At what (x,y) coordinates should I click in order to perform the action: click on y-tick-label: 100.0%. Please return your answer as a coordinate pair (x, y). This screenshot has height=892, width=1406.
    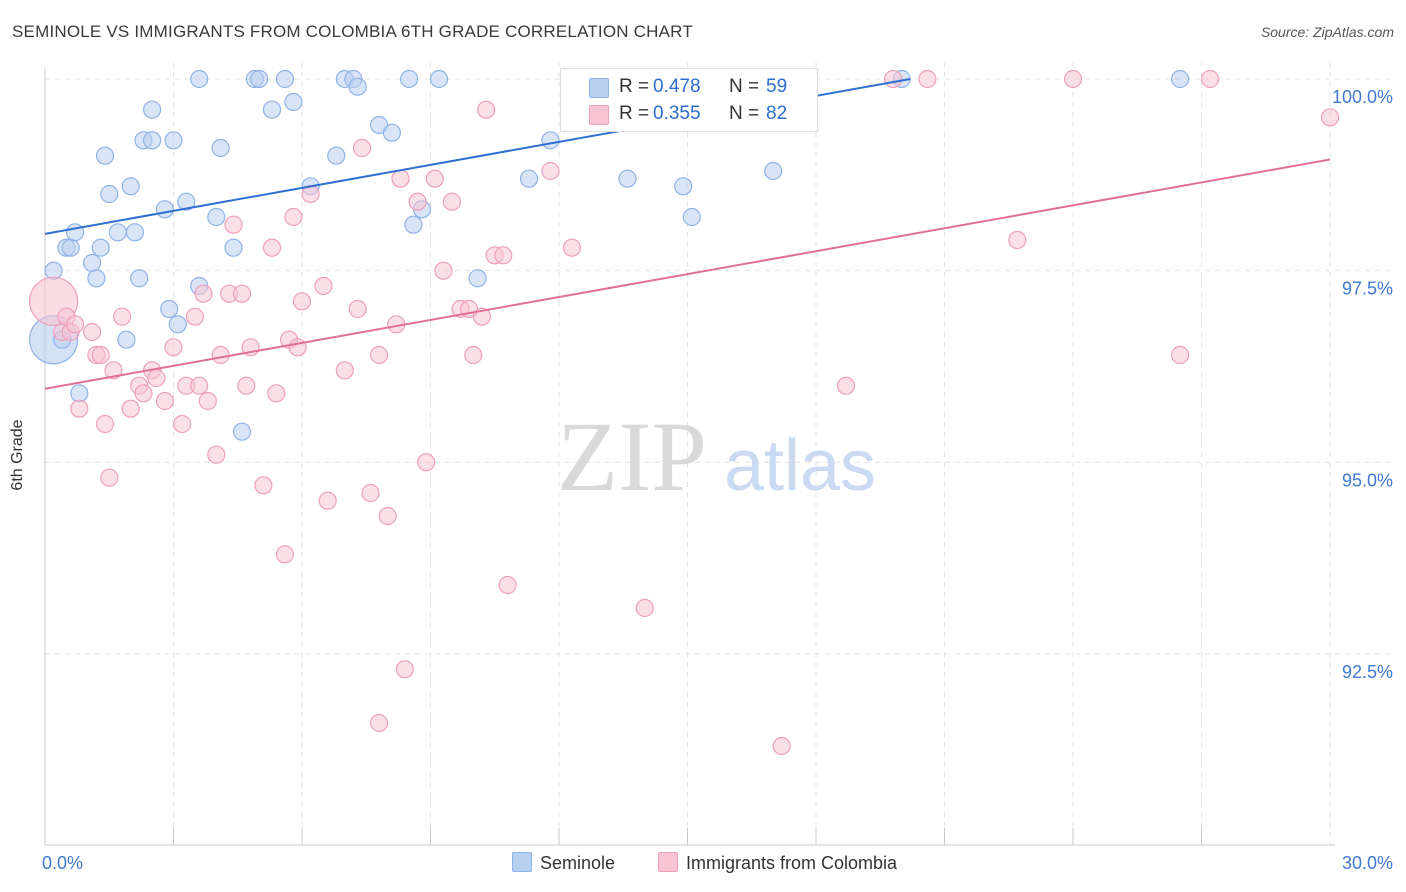
    Looking at the image, I should click on (1362, 97).